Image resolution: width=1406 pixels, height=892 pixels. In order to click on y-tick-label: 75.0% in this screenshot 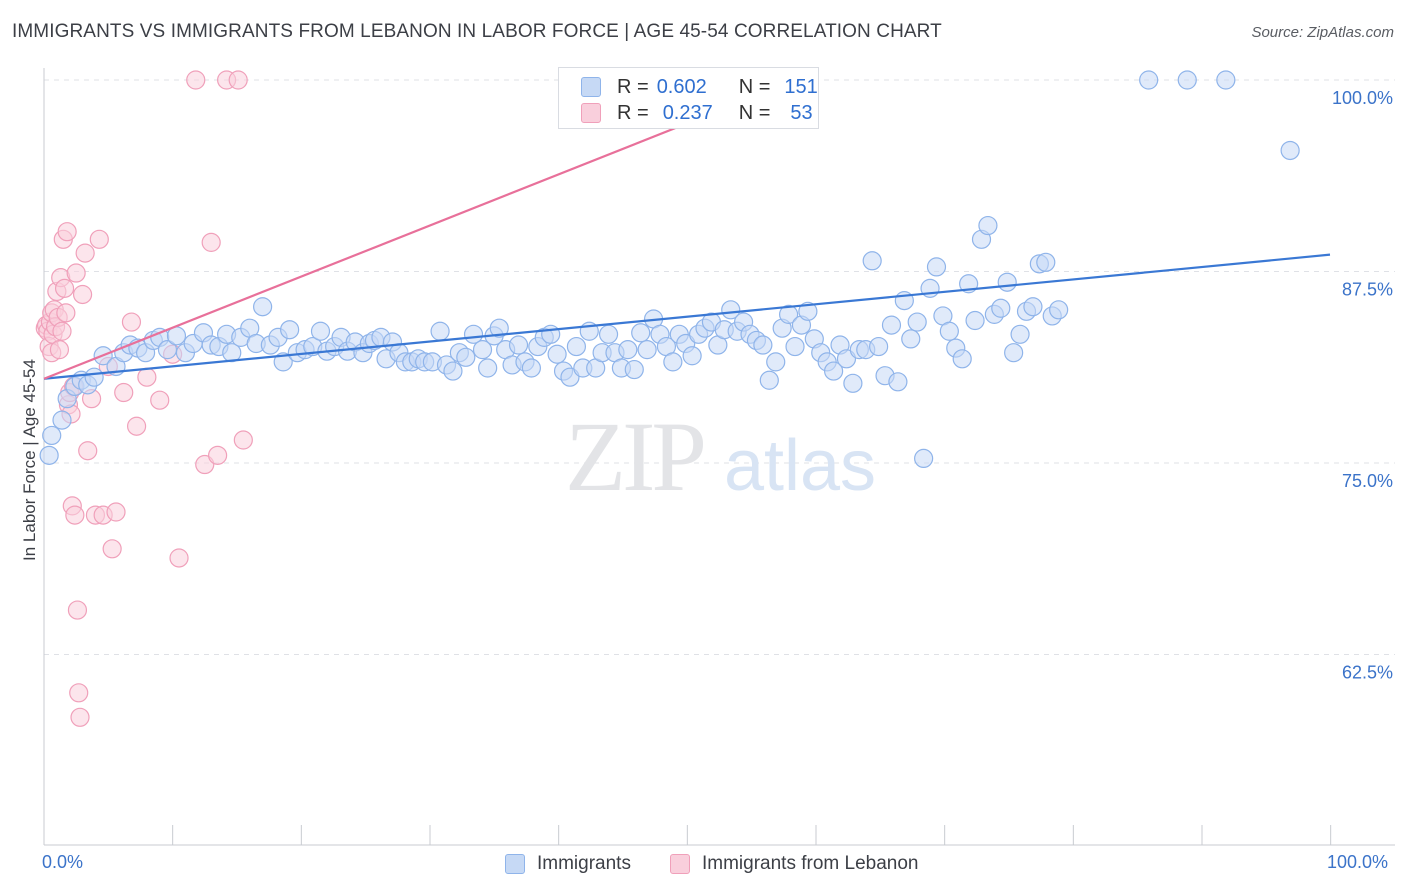, I will do `click(1367, 481)`.